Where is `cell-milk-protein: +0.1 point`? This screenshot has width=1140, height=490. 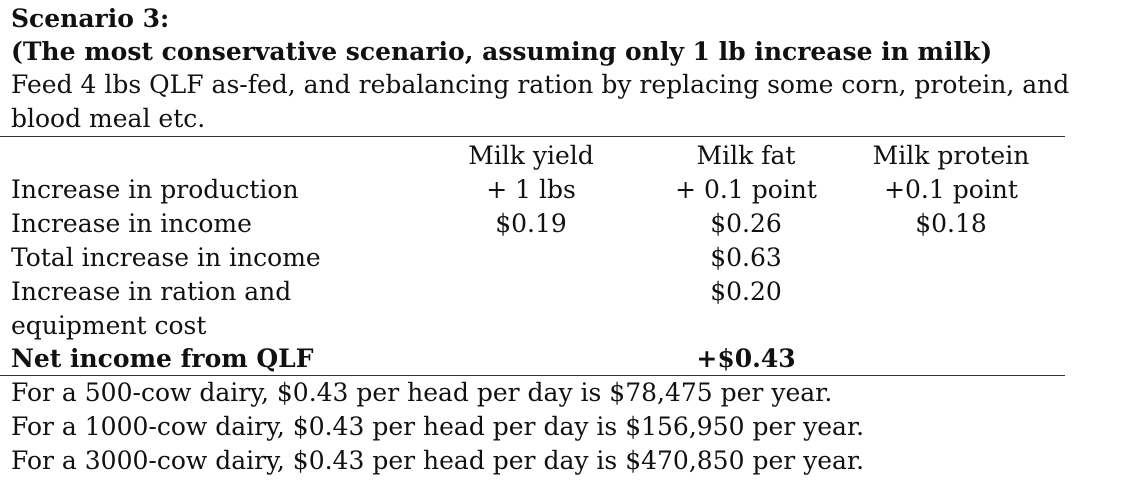
cell-milk-protein: +0.1 point is located at coordinates (951, 189).